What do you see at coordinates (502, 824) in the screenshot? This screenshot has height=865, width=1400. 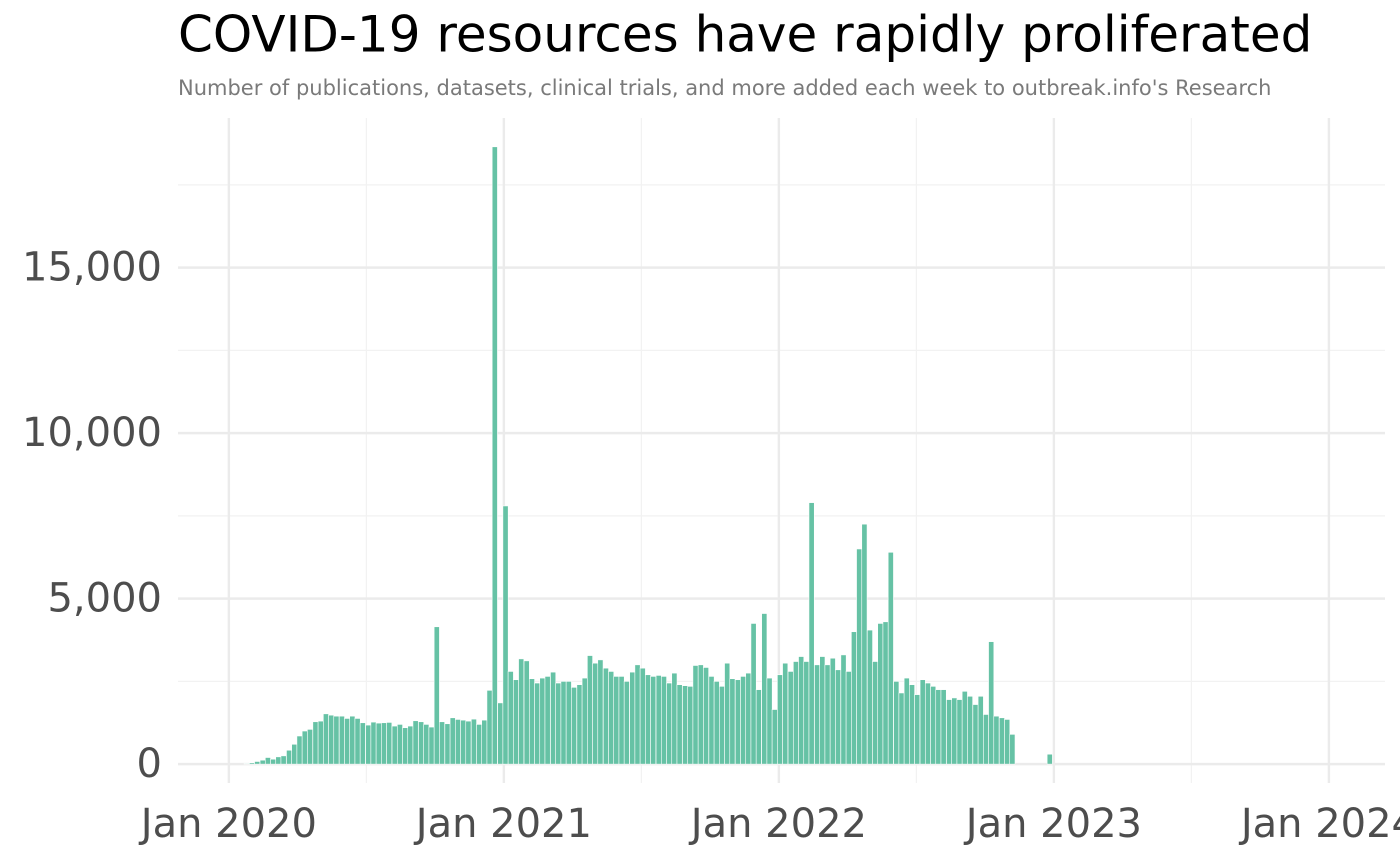 I see `x-tick-label: Jan 2021` at bounding box center [502, 824].